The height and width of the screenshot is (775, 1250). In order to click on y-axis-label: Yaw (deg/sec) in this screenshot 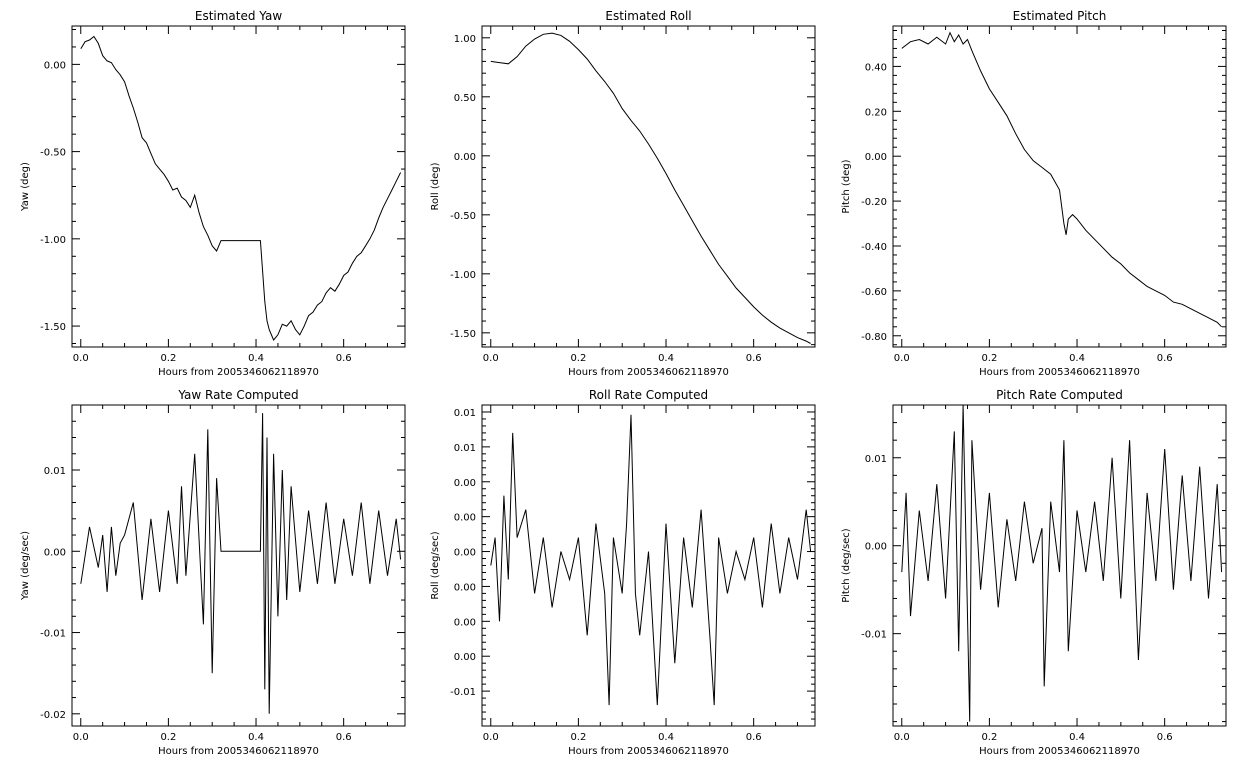, I will do `click(25, 566)`.